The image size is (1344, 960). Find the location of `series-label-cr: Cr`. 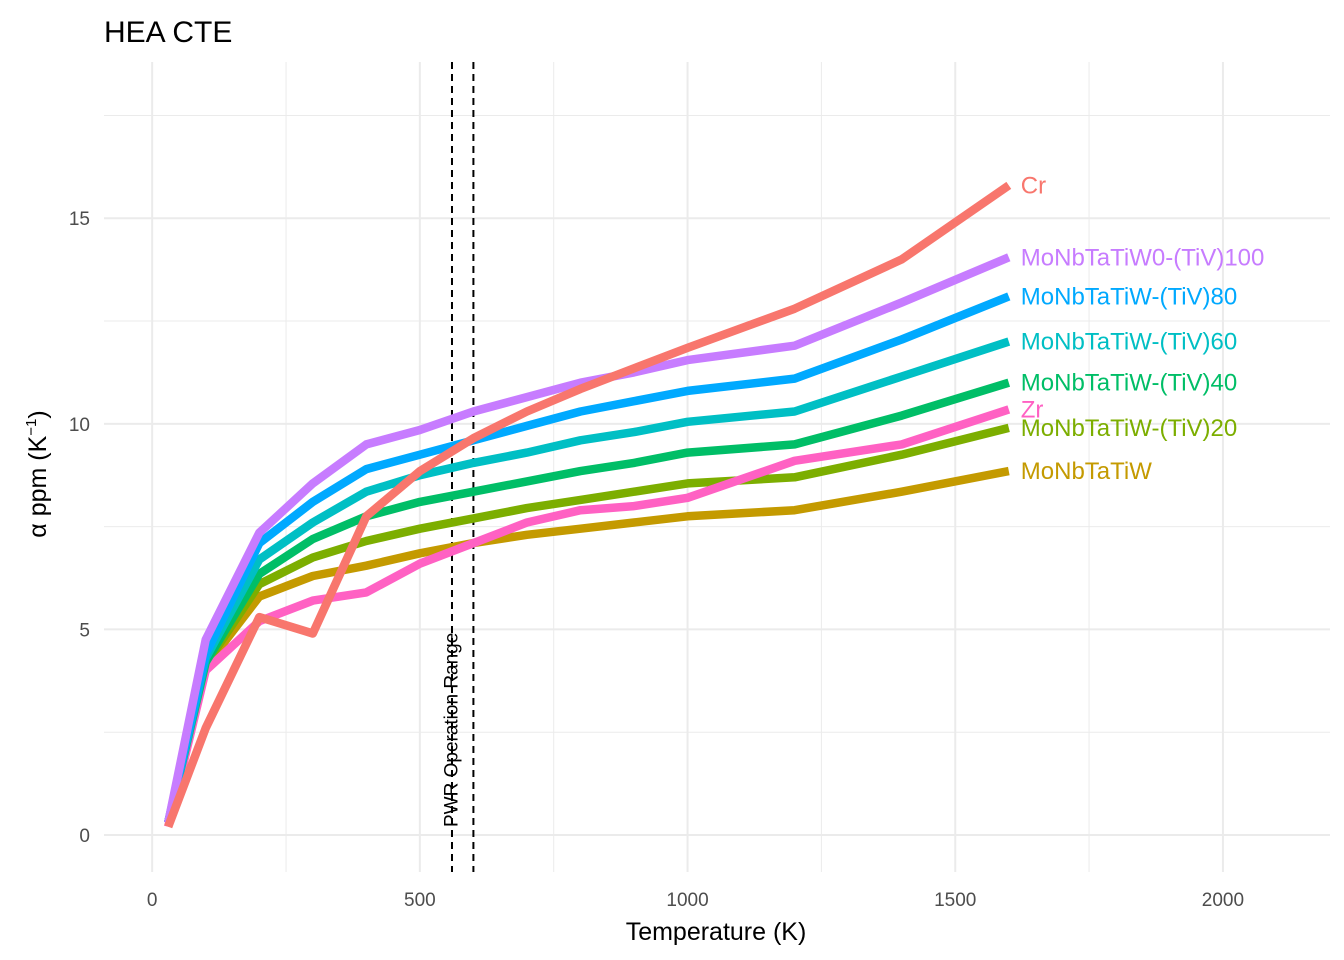

series-label-cr: Cr is located at coordinates (1033, 185).